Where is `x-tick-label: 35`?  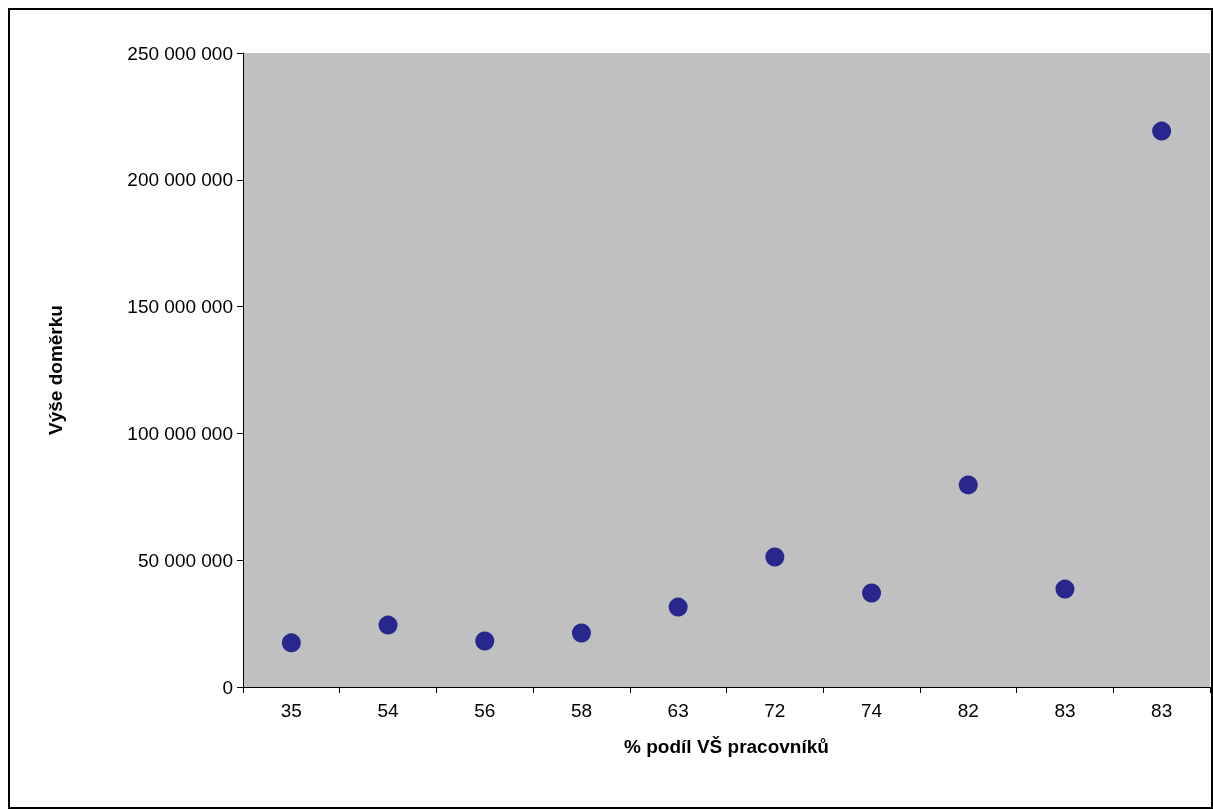
x-tick-label: 35 is located at coordinates (291, 710).